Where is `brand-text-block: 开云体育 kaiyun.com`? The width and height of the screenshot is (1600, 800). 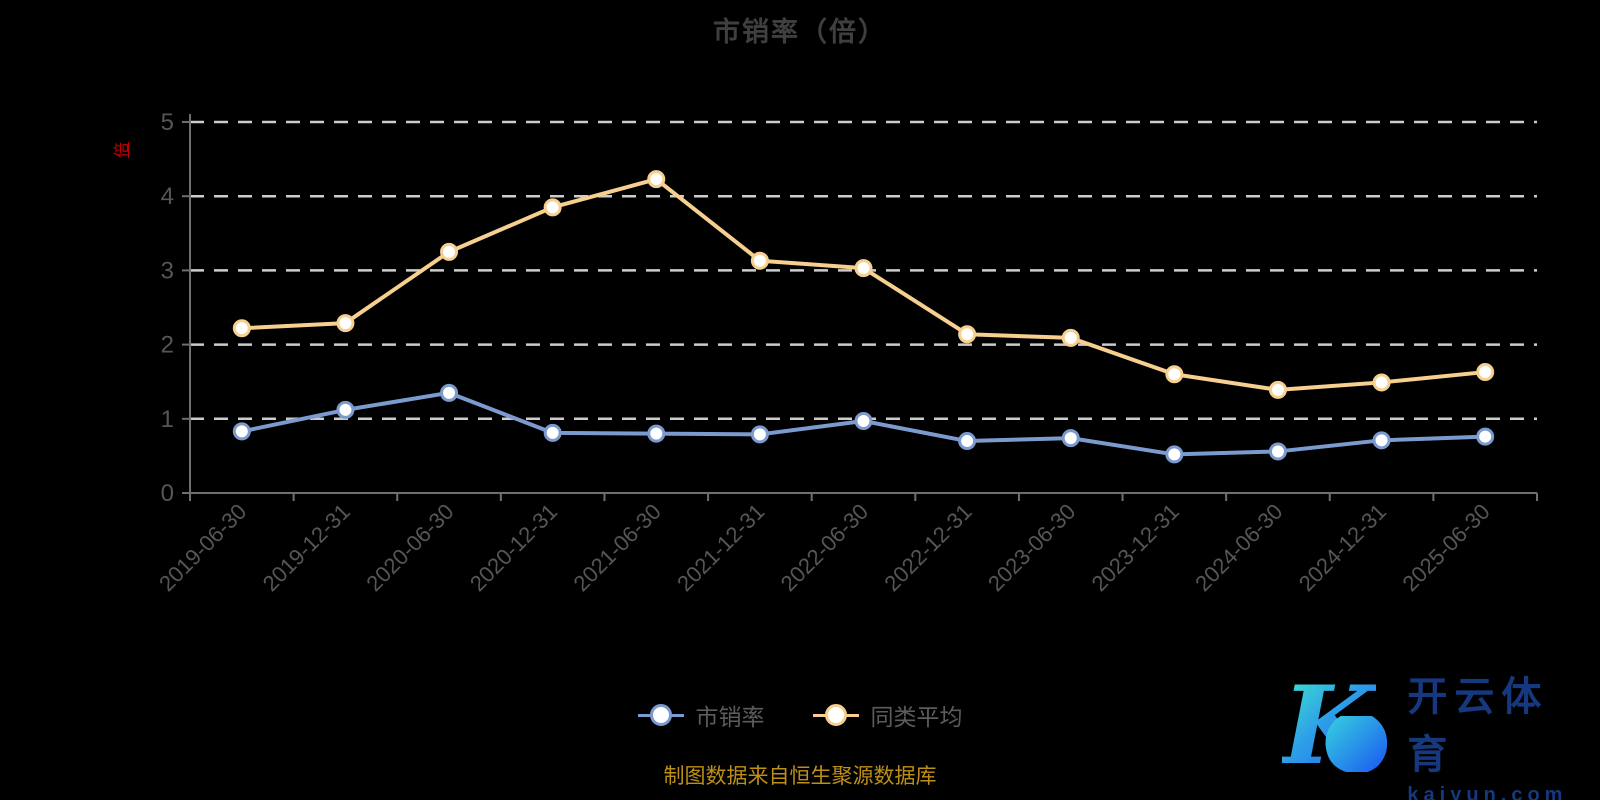
brand-text-block: 开云体育 kaiyun.com is located at coordinates (1494, 732).